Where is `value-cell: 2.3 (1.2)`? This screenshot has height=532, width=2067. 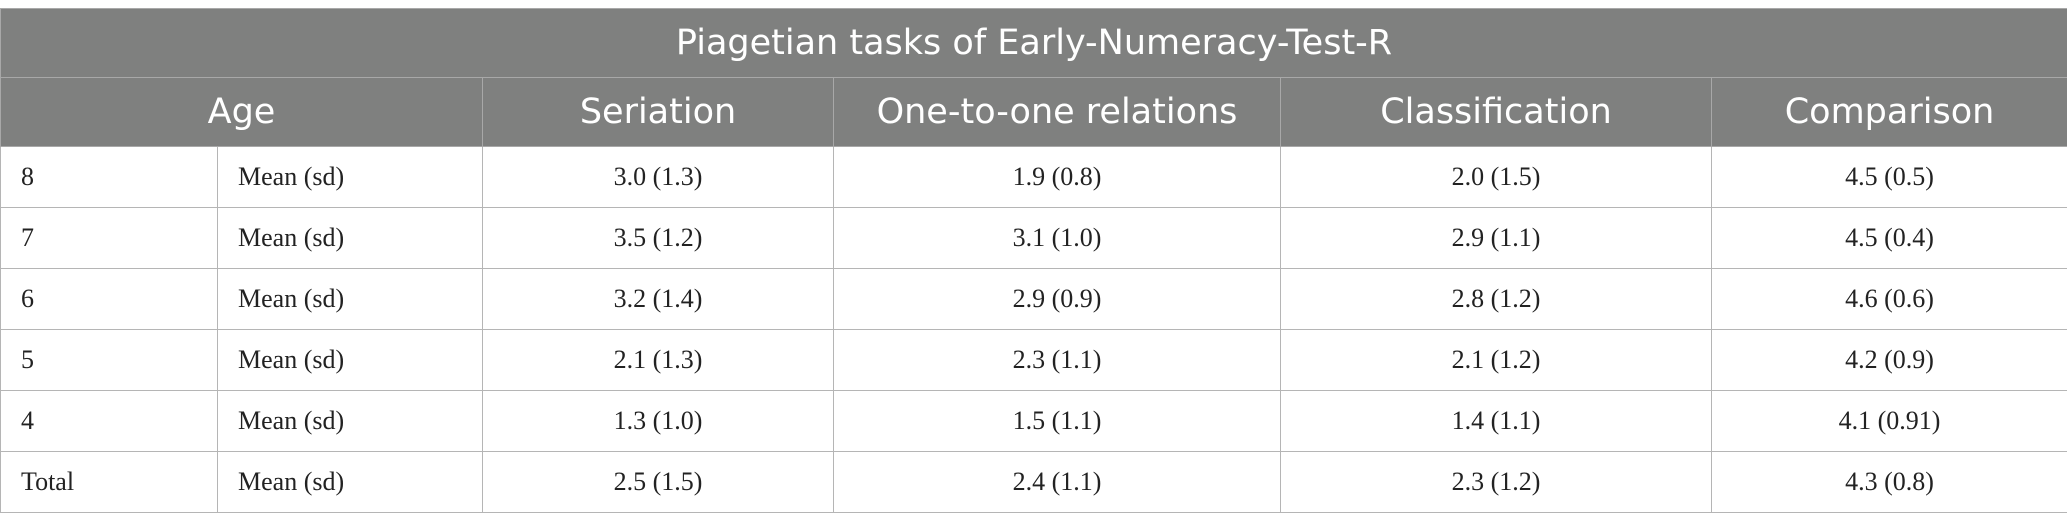
value-cell: 2.3 (1.2) is located at coordinates (1496, 482).